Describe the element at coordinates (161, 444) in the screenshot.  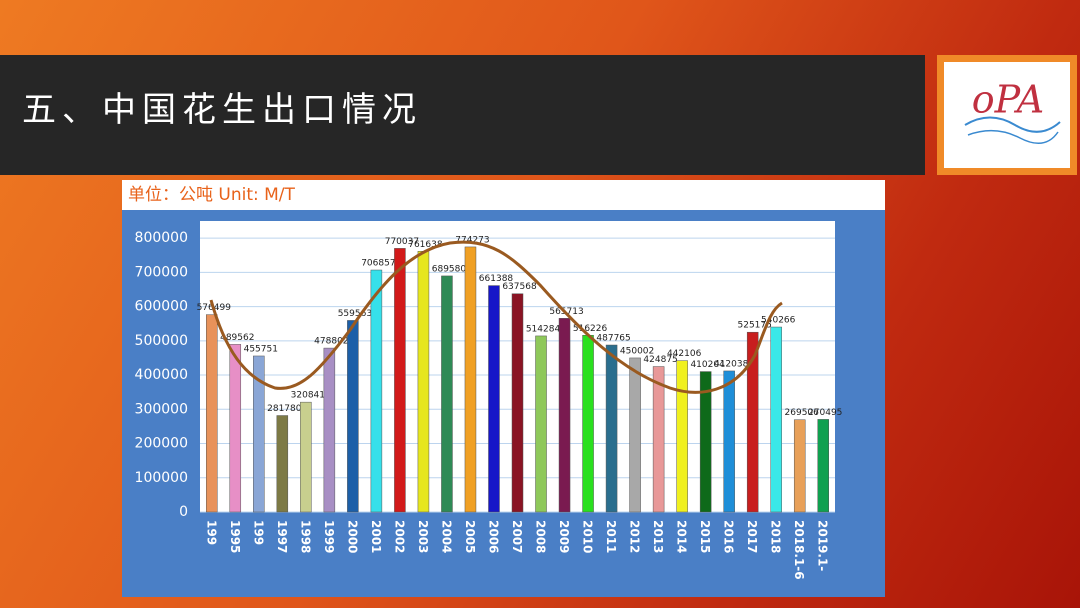
I see `y-tick-label: 200000` at that location.